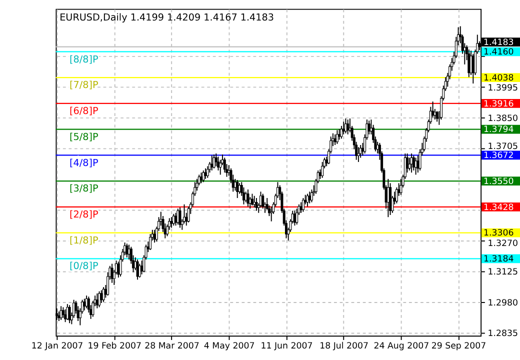 The height and width of the screenshot is (360, 520). What do you see at coordinates (344, 347) in the screenshot?
I see `x-tick-label: 18 Jul 2007` at bounding box center [344, 347].